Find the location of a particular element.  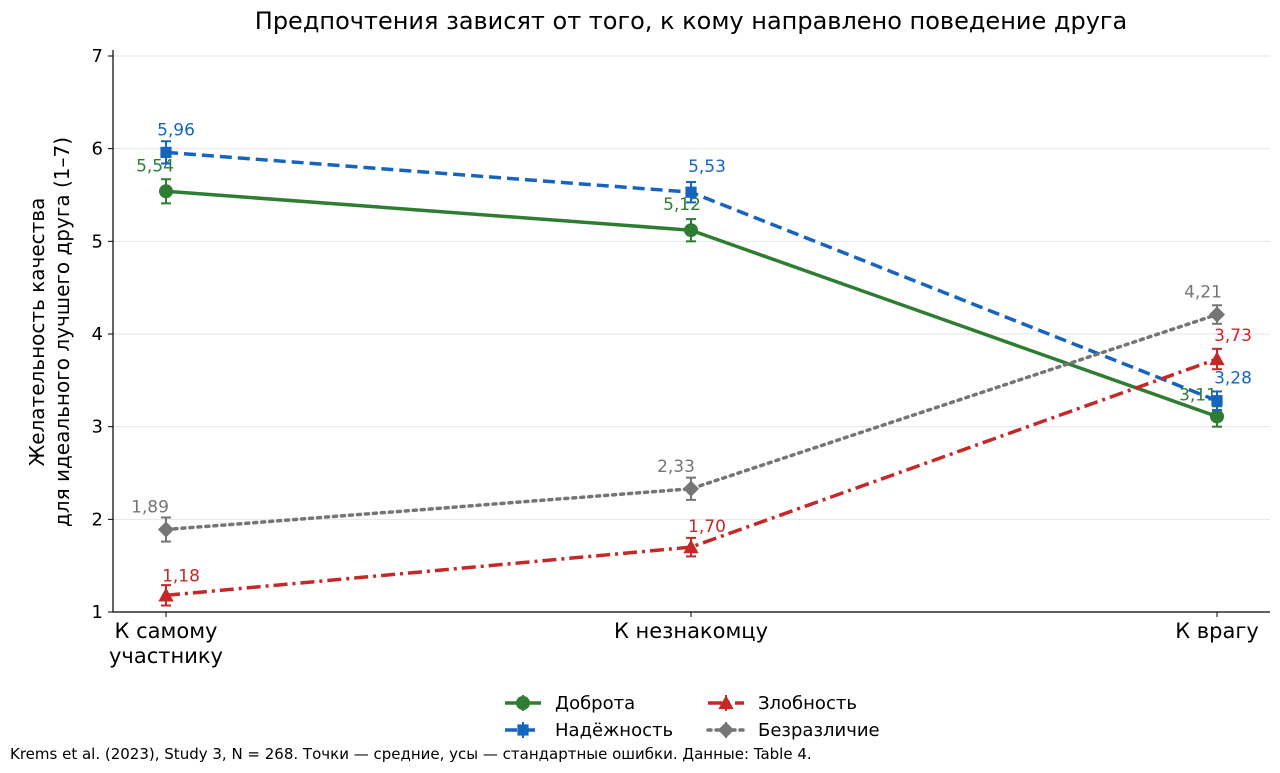

legend-label: Безразличие is located at coordinates (819, 730).